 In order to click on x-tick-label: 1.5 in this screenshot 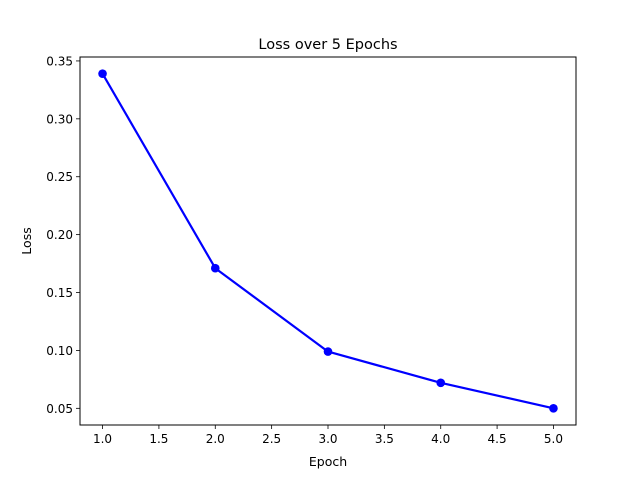, I will do `click(158, 439)`.